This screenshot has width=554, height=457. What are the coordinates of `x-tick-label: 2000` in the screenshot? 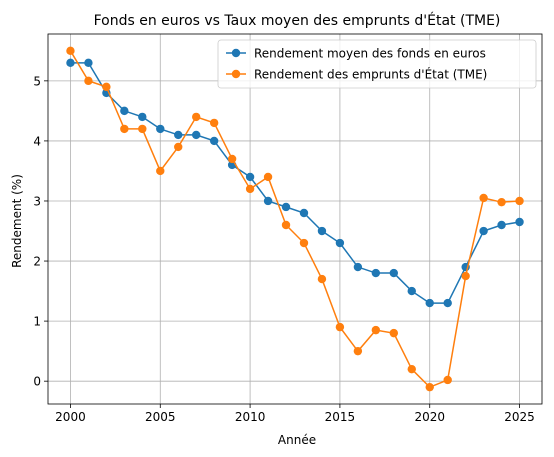 It's located at (70, 417).